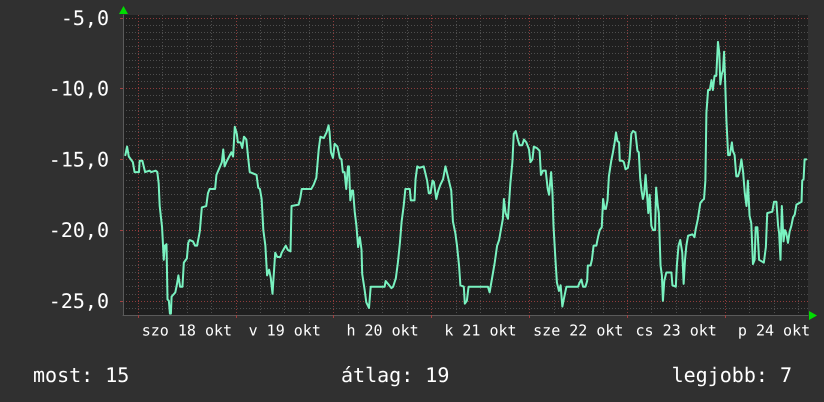 Image resolution: width=824 pixels, height=402 pixels. Describe the element at coordinates (78, 300) in the screenshot. I see `y-tick-label: -25,0` at that location.